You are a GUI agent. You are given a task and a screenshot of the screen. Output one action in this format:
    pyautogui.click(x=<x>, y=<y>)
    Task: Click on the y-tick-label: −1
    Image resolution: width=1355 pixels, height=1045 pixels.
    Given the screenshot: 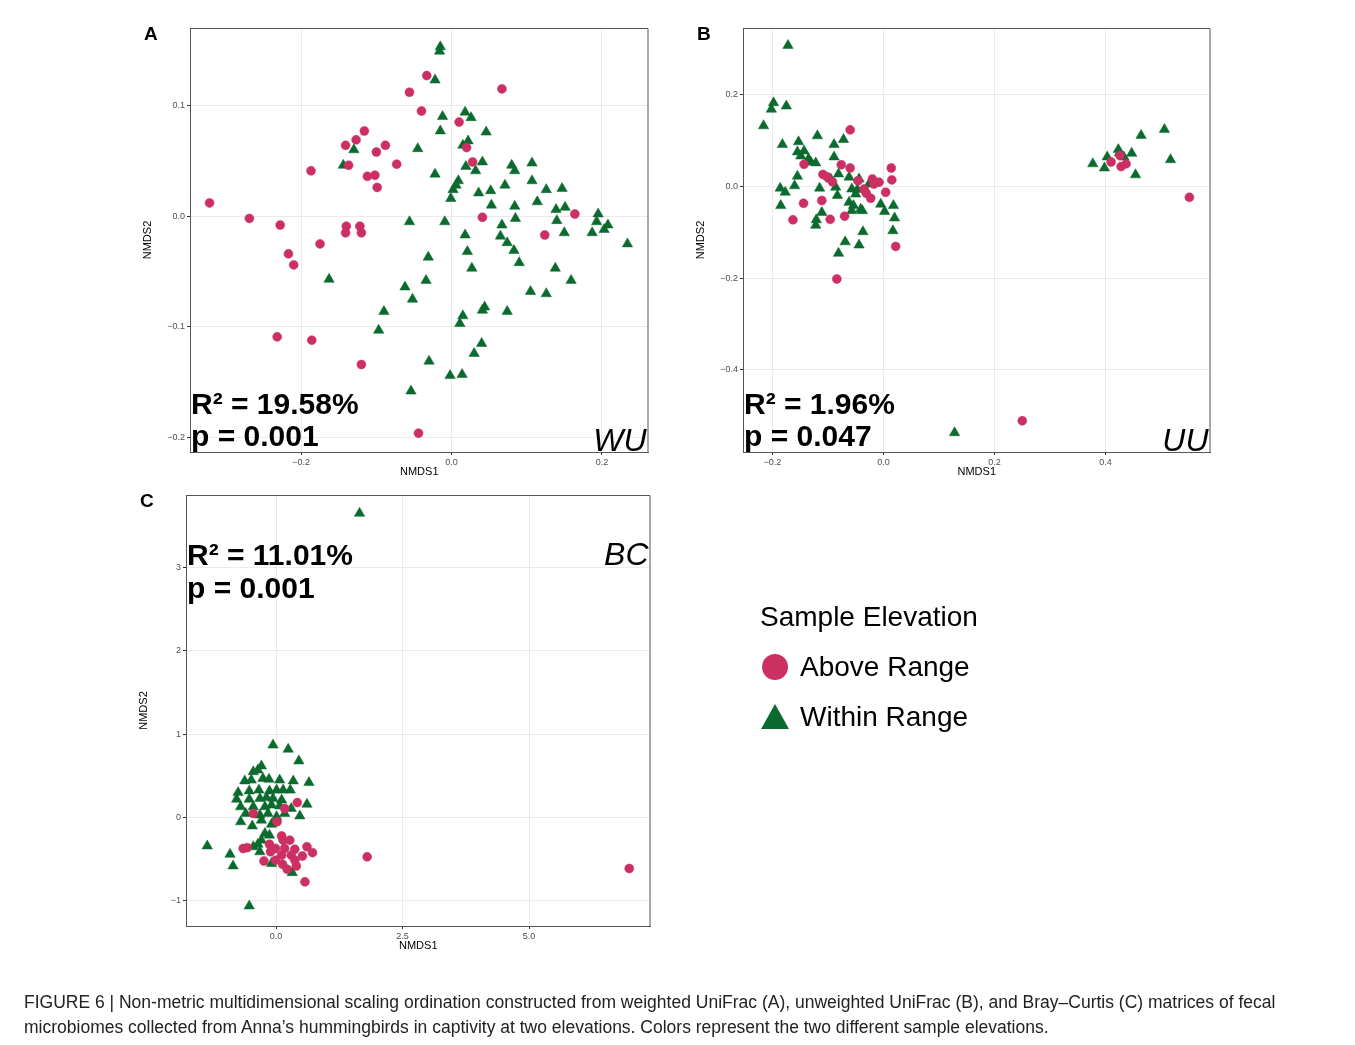 What is the action you would take?
    pyautogui.click(x=175, y=900)
    